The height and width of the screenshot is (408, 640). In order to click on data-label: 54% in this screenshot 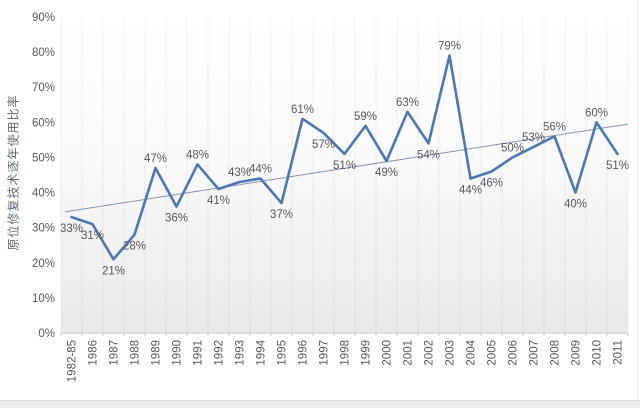, I will do `click(428, 155)`.